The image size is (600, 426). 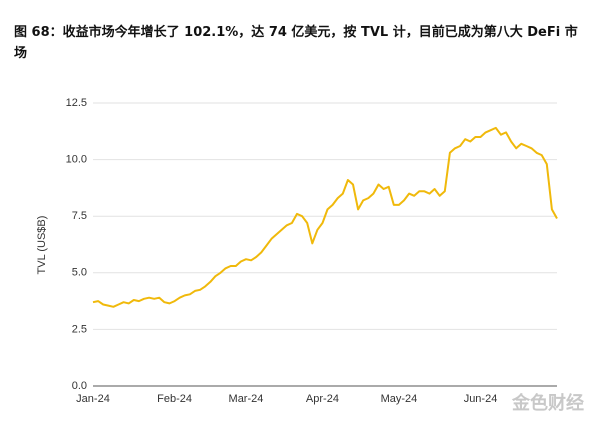 I want to click on y-tick-label: 5.0, so click(x=79, y=273).